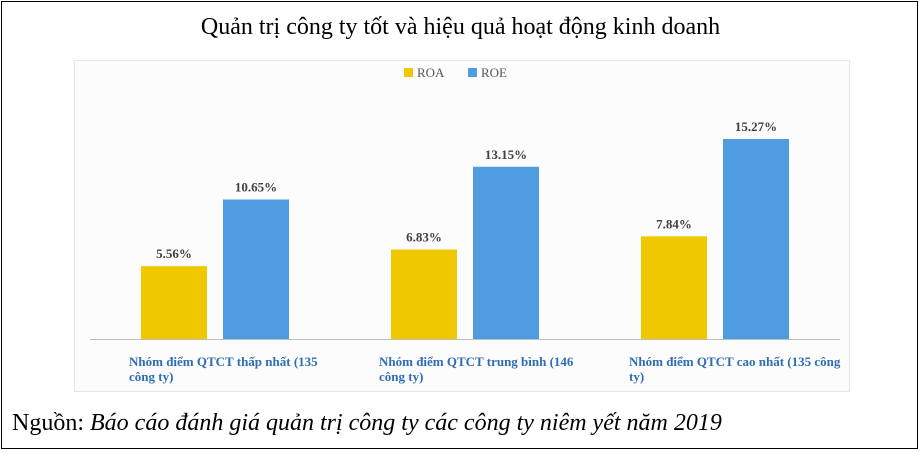 This screenshot has width=921, height=452. Describe the element at coordinates (401, 376) in the screenshot. I see `category-label-2-line-2: công ty)` at that location.